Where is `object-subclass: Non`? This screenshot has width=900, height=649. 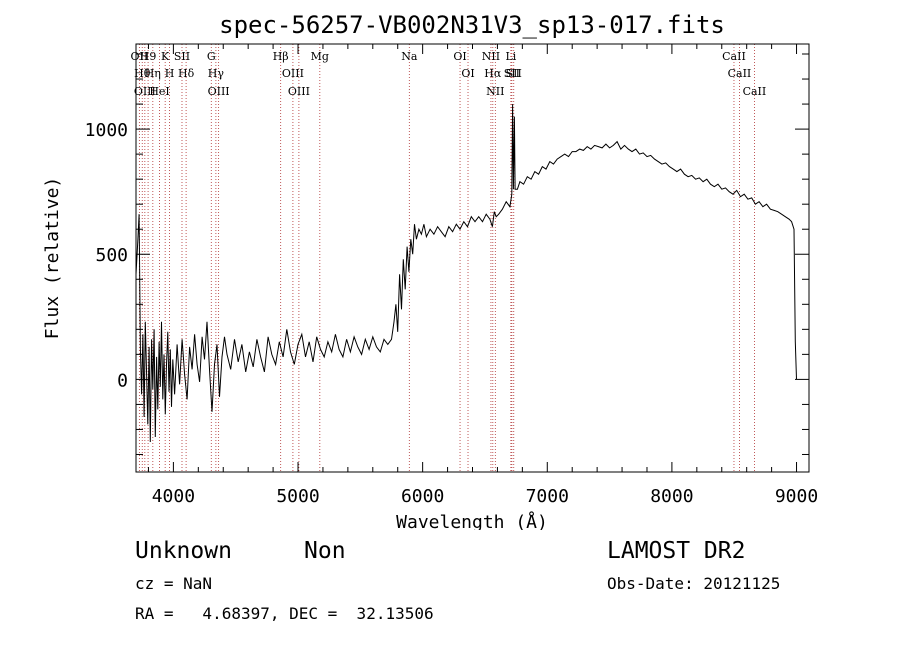 object-subclass: Non is located at coordinates (325, 551).